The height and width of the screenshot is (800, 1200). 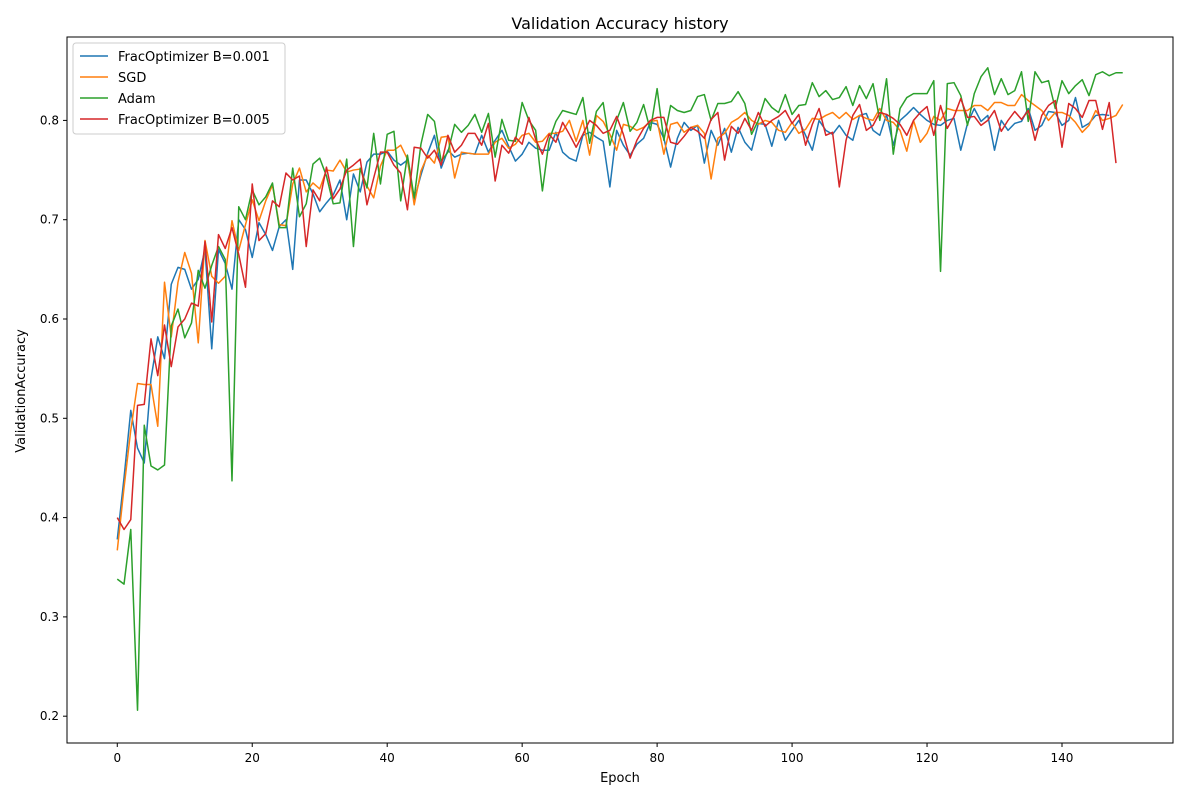 I want to click on y-tick-label: 0.3, so click(x=49, y=617).